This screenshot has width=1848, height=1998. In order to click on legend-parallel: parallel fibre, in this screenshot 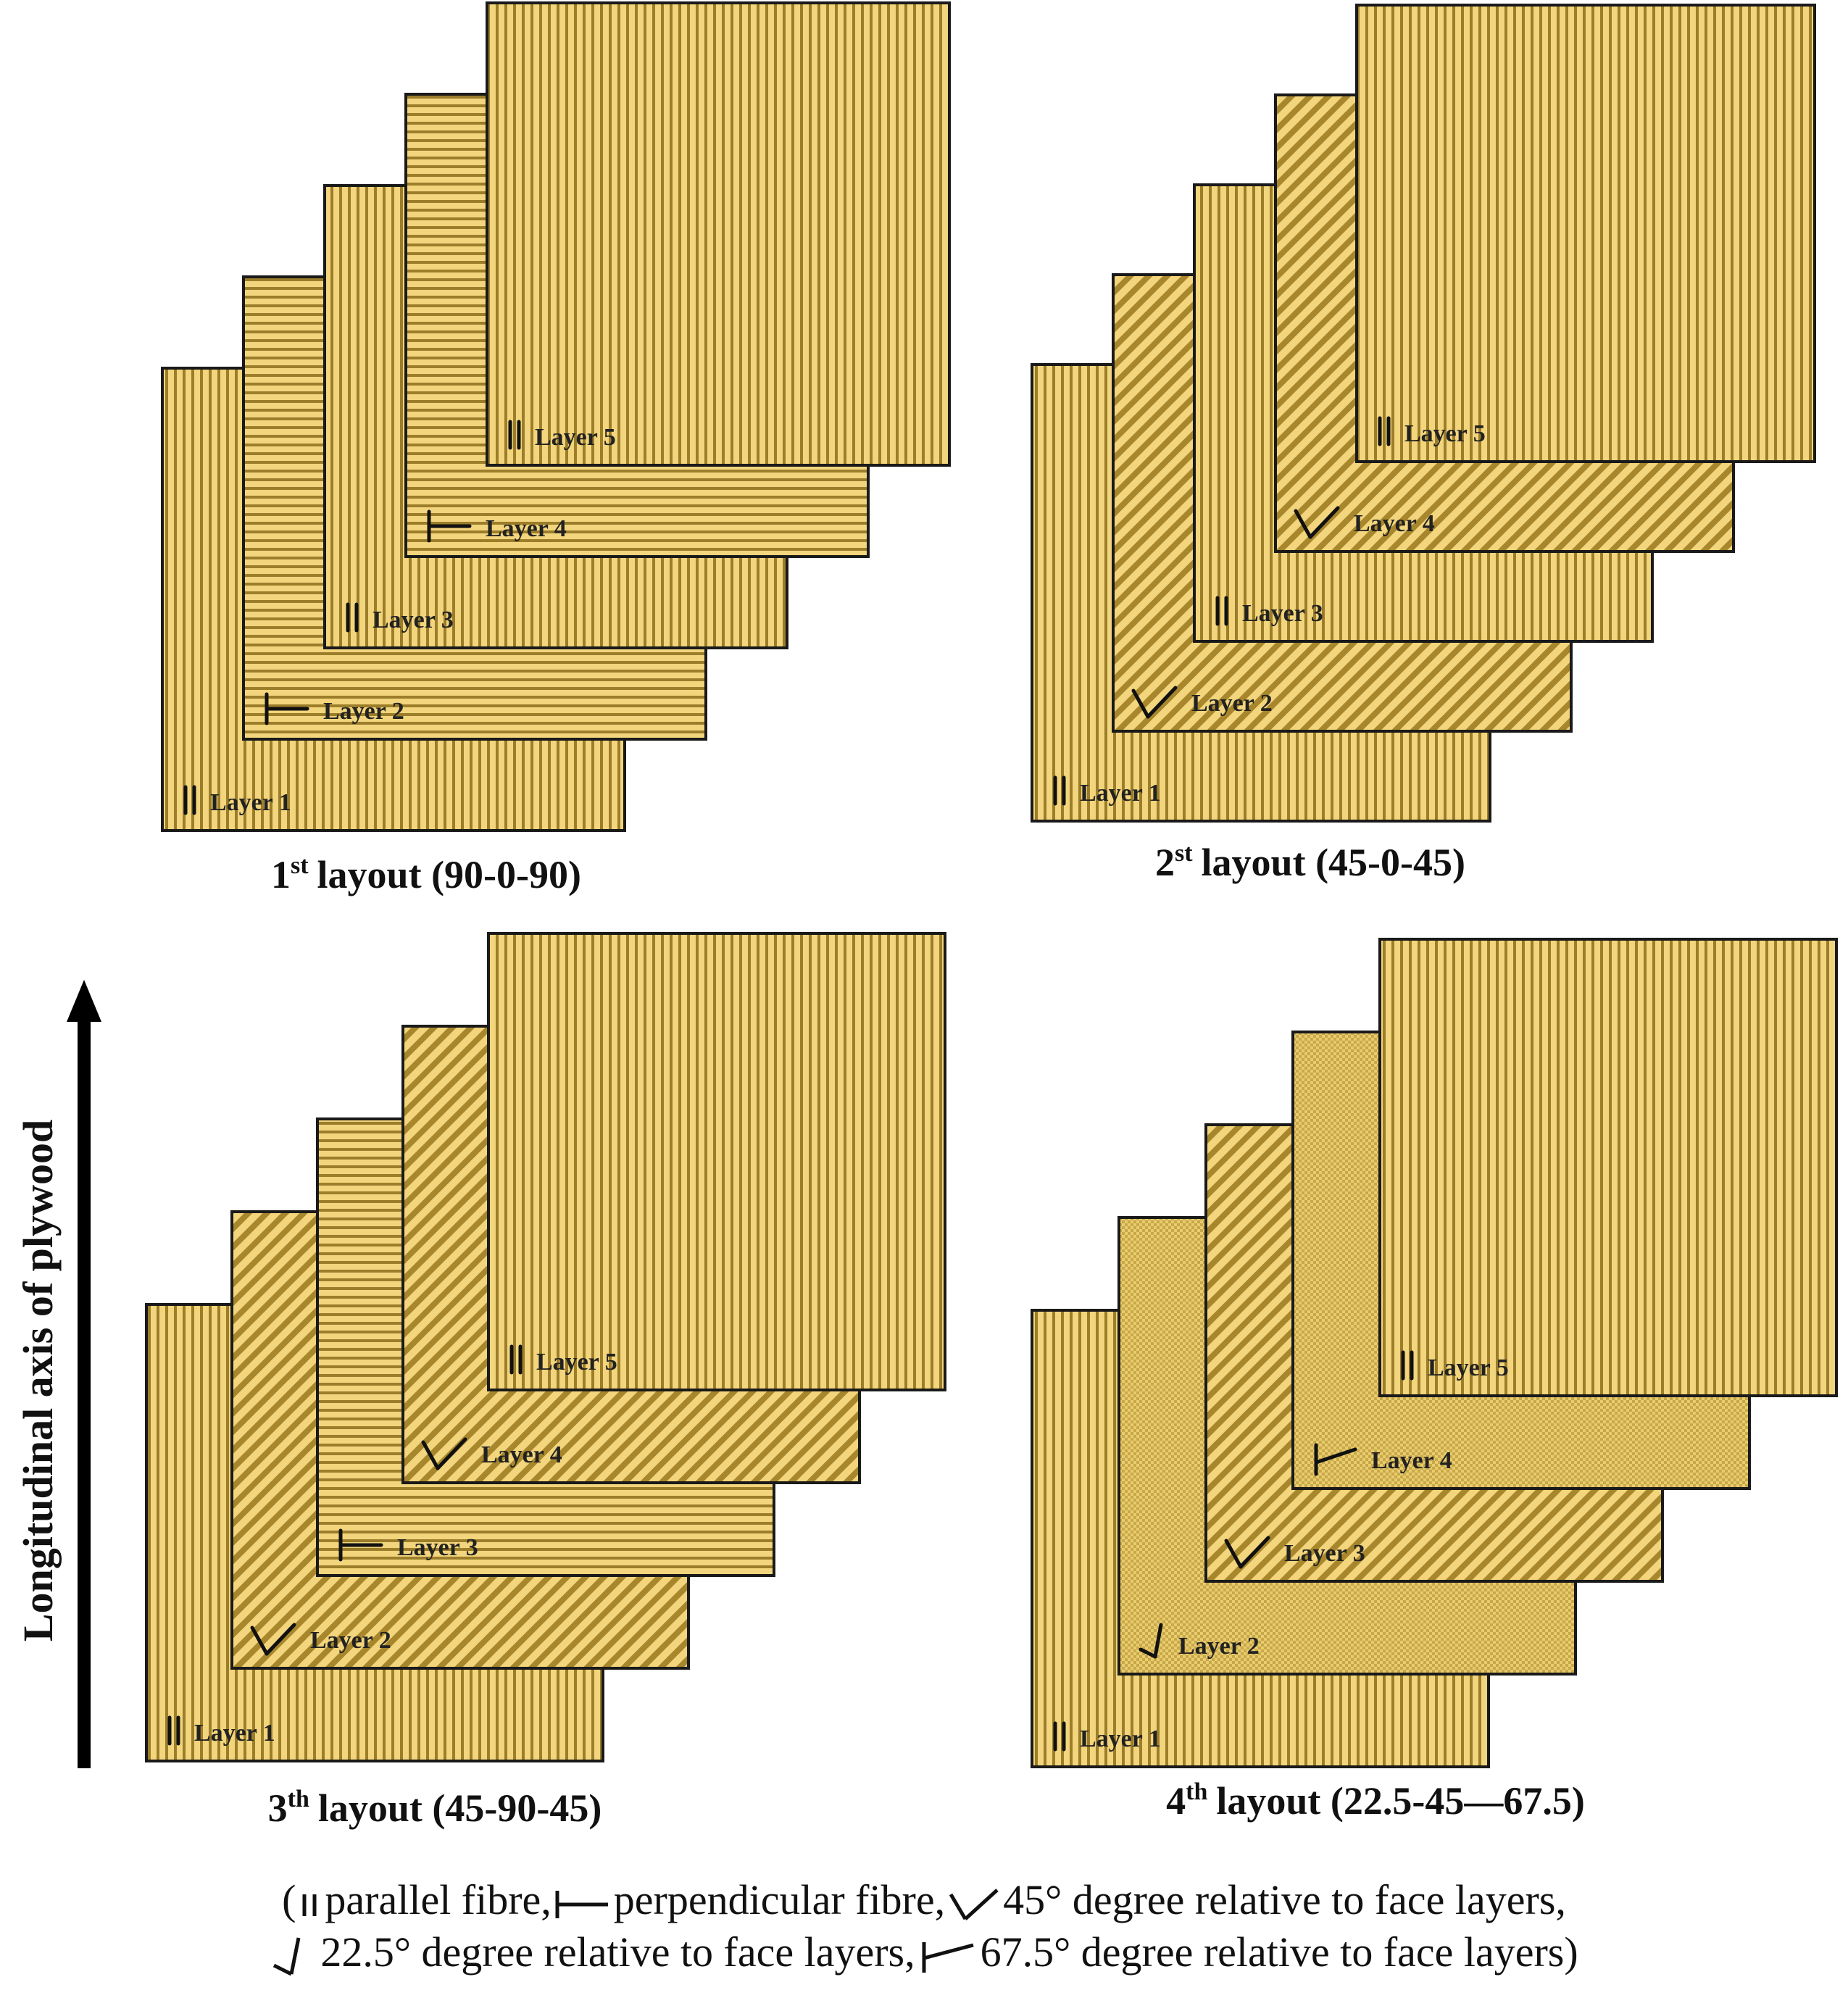, I will do `click(439, 1900)`.